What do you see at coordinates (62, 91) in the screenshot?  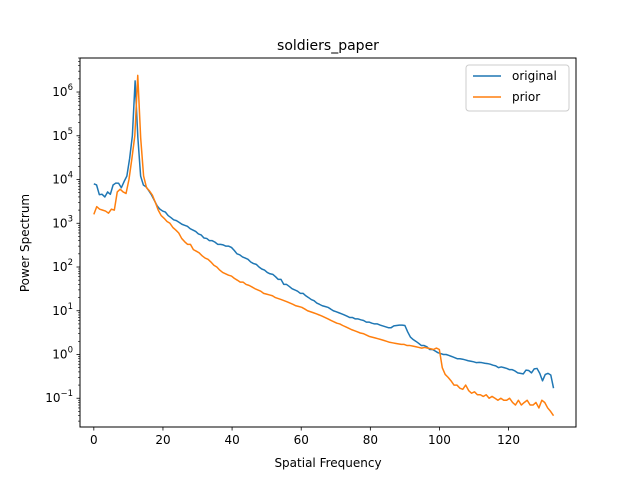 I see `y-tick-label: 10⁶` at bounding box center [62, 91].